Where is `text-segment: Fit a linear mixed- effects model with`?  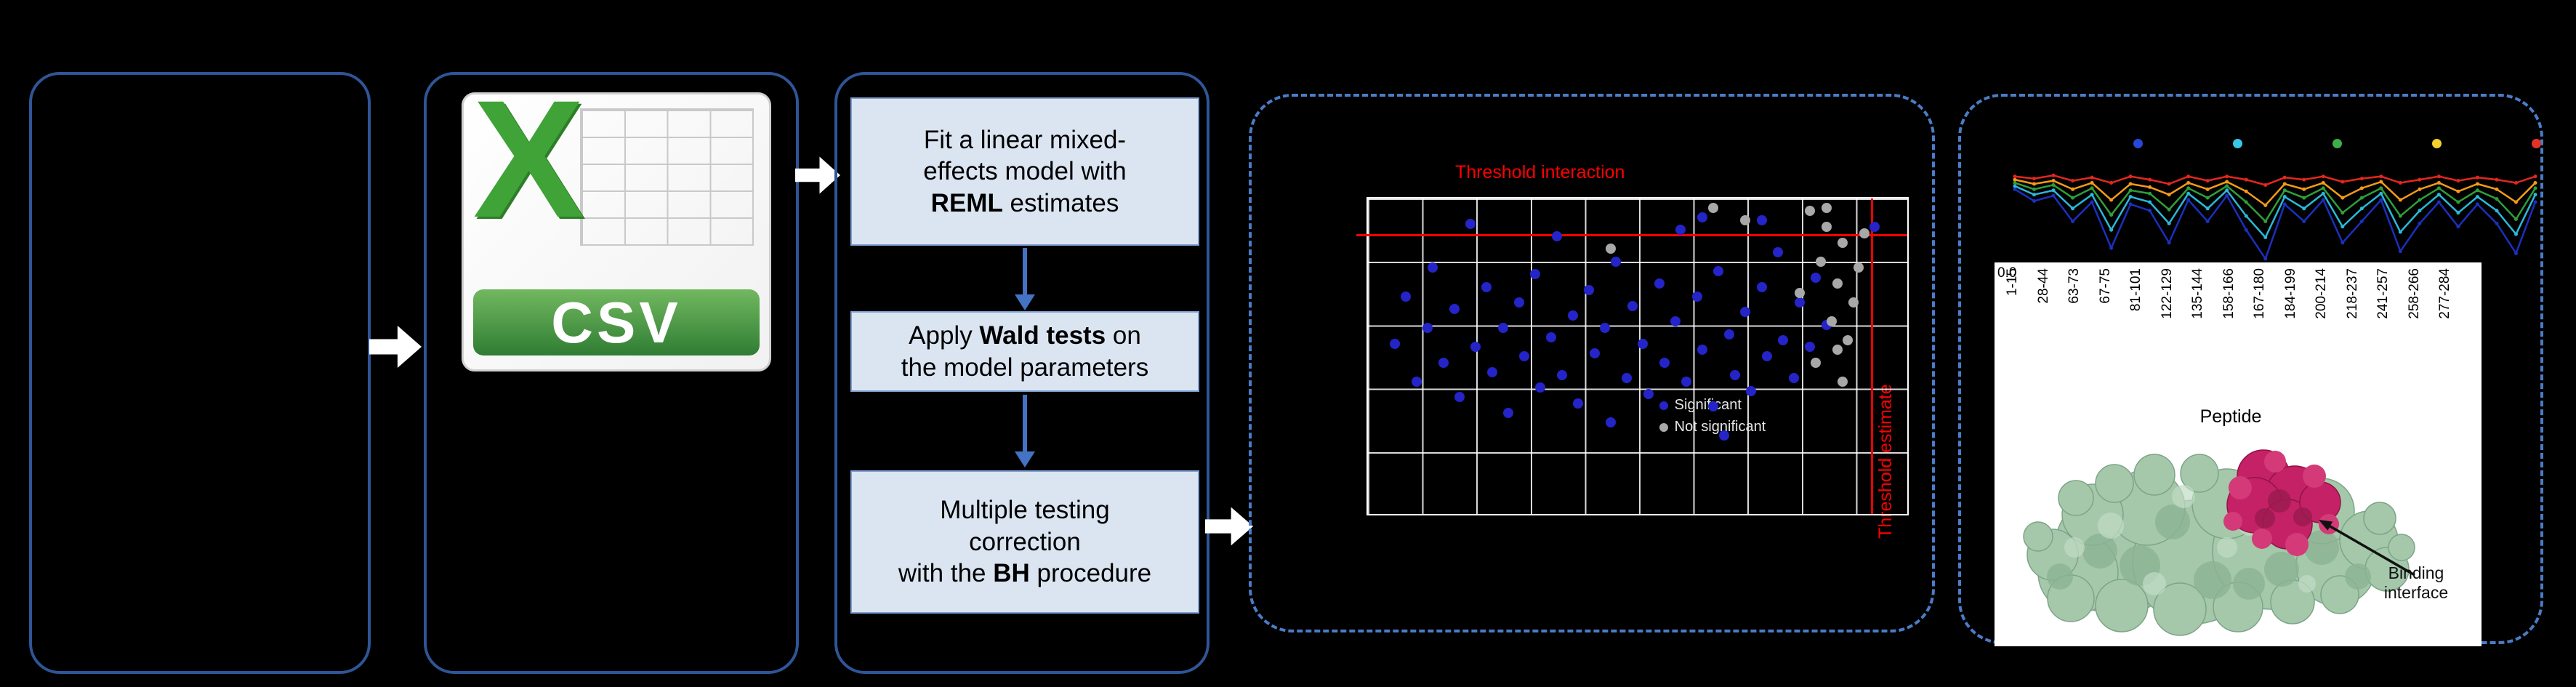 text-segment: Fit a linear mixed- effects model with is located at coordinates (1025, 155).